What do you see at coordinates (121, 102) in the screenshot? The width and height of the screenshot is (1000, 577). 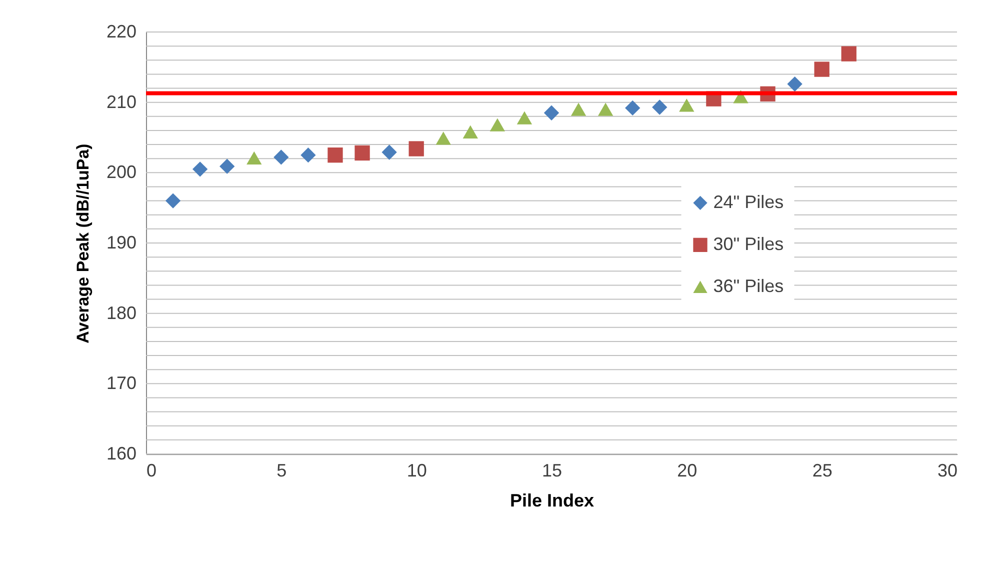 I see `y-tick-label: 210` at bounding box center [121, 102].